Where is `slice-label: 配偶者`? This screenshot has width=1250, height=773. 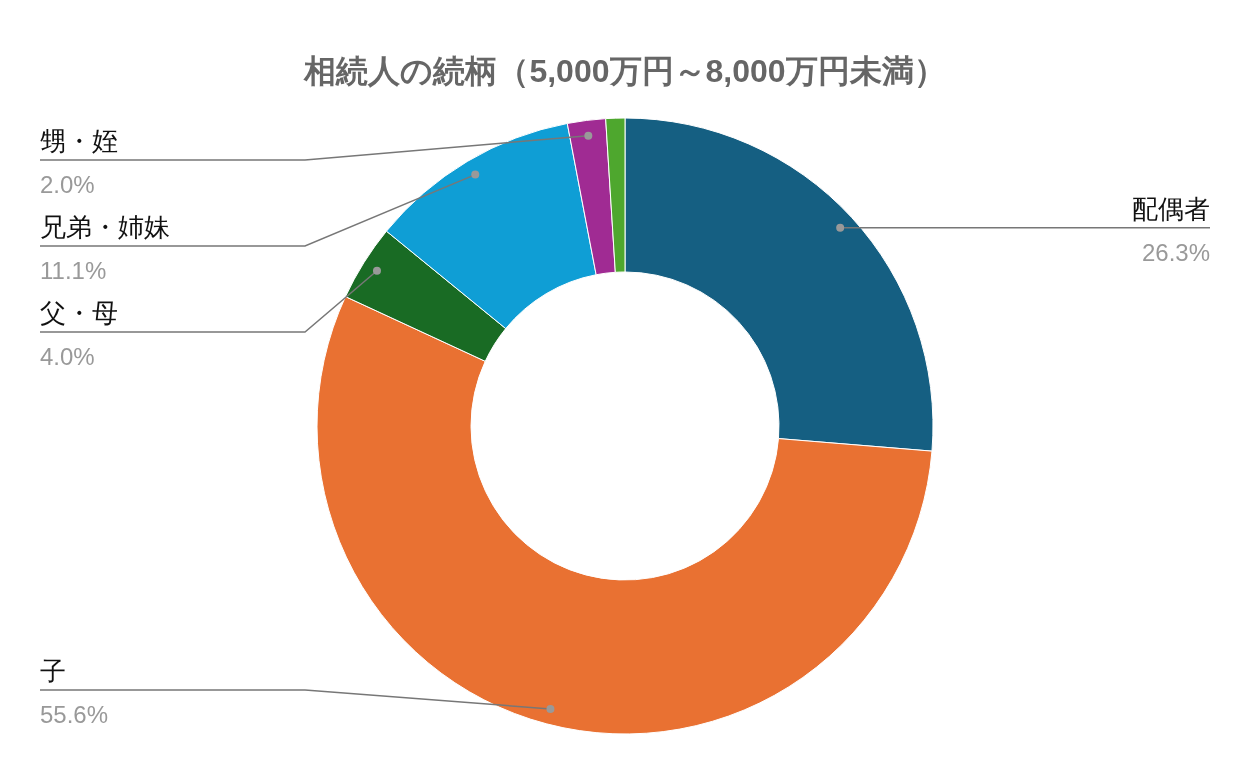
slice-label: 配偶者 is located at coordinates (1171, 208).